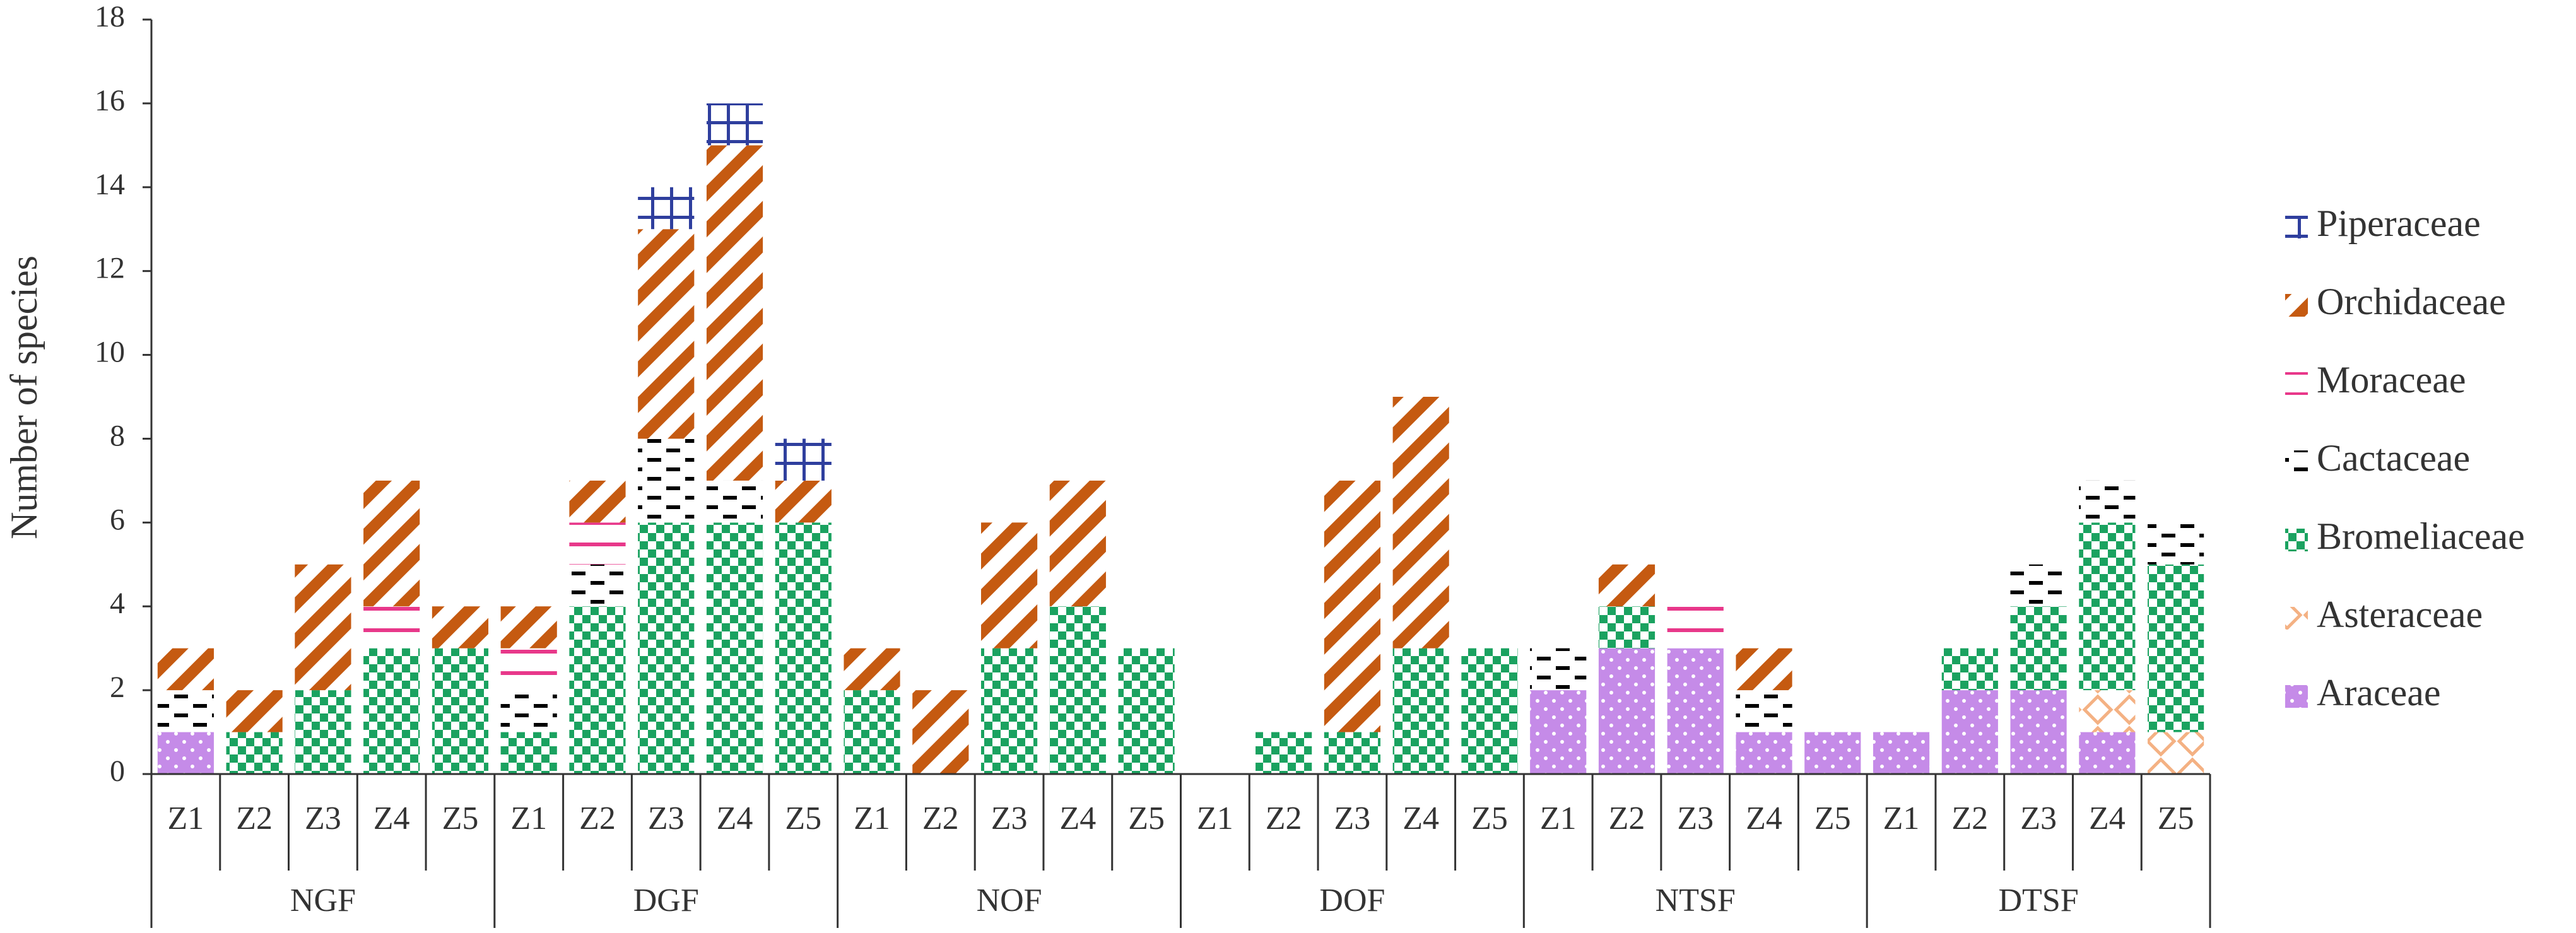 This screenshot has width=2576, height=933. I want to click on y-tick-label: 14, so click(110, 184).